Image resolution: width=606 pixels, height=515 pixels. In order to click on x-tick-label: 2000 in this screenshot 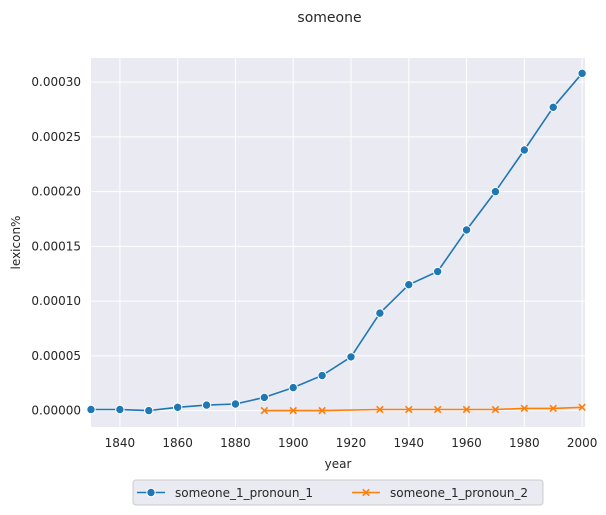, I will do `click(582, 443)`.